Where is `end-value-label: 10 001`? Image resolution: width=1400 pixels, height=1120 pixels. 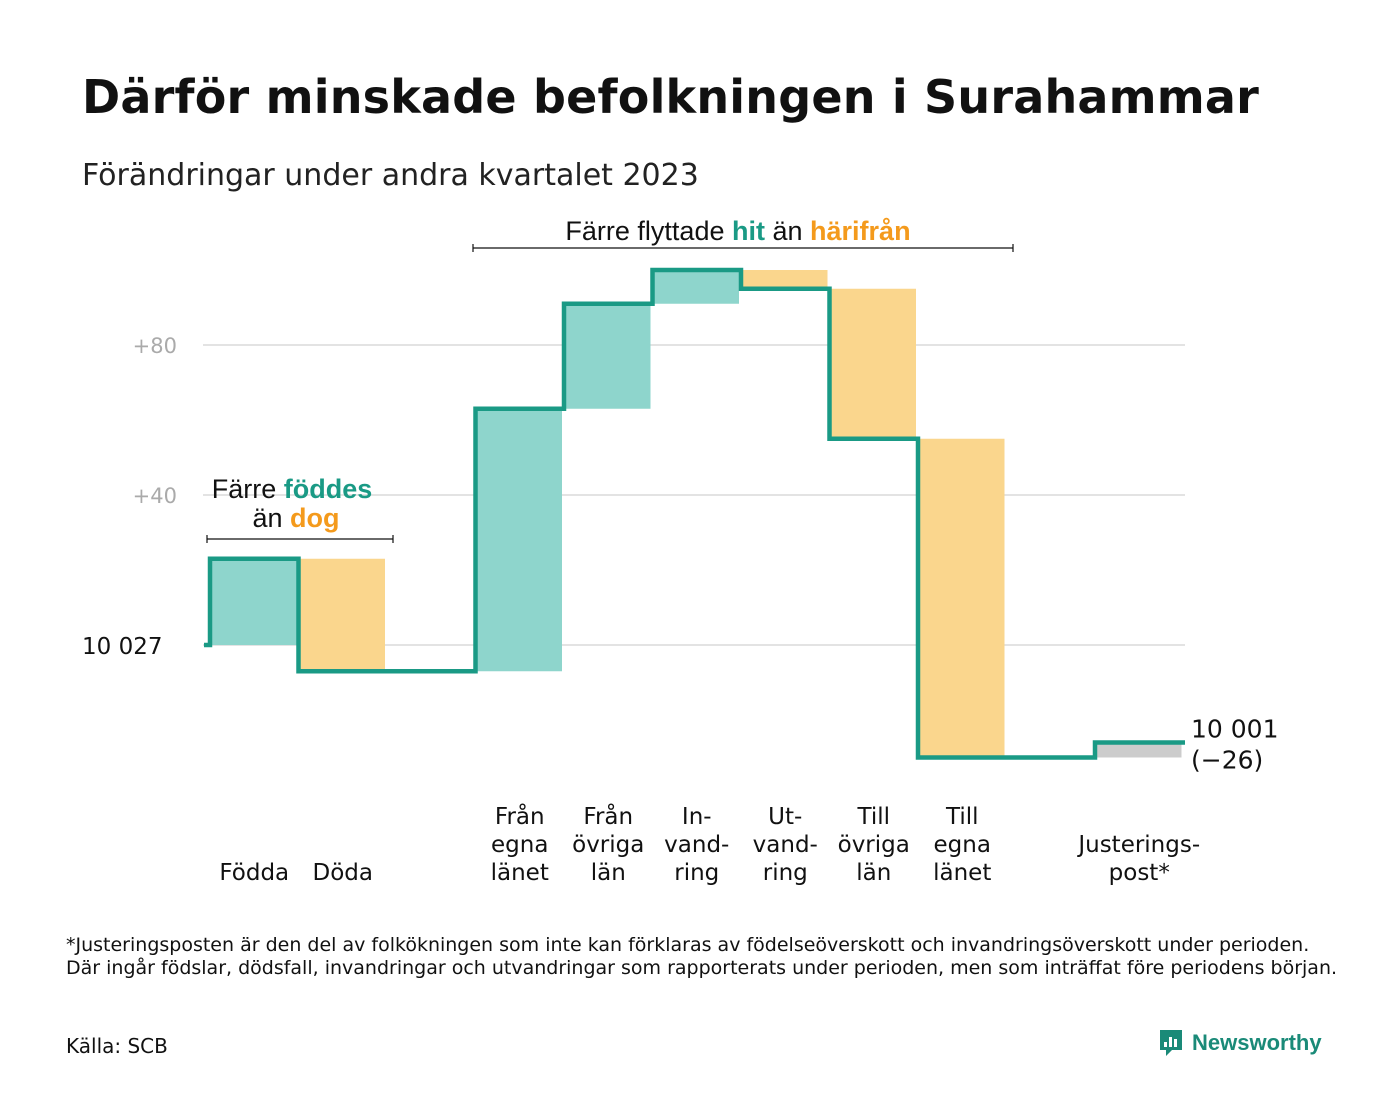
end-value-label: 10 001 is located at coordinates (1234, 729).